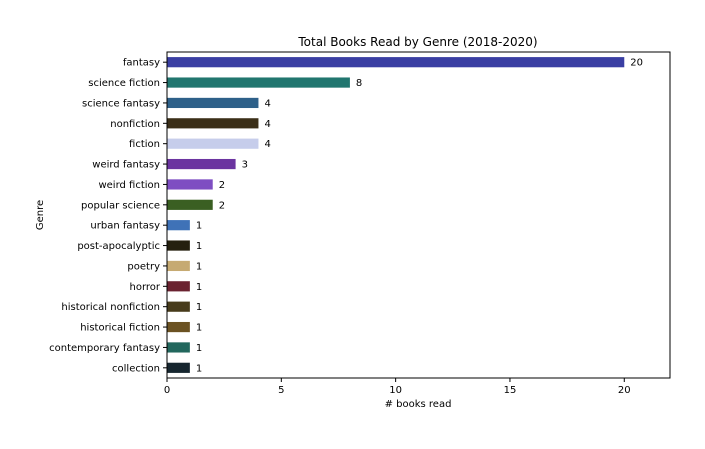 This screenshot has height=449, width=705. I want to click on value-label-5: 3, so click(245, 165).